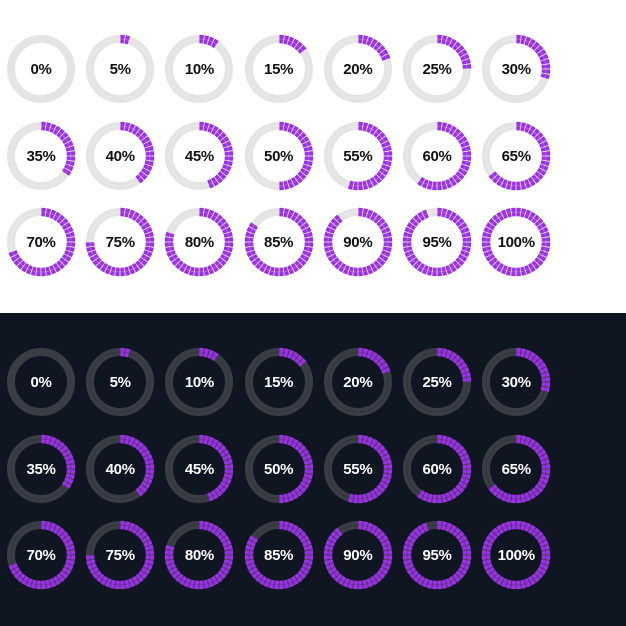 The width and height of the screenshot is (626, 626). I want to click on progress-ring: 15%, so click(278, 68).